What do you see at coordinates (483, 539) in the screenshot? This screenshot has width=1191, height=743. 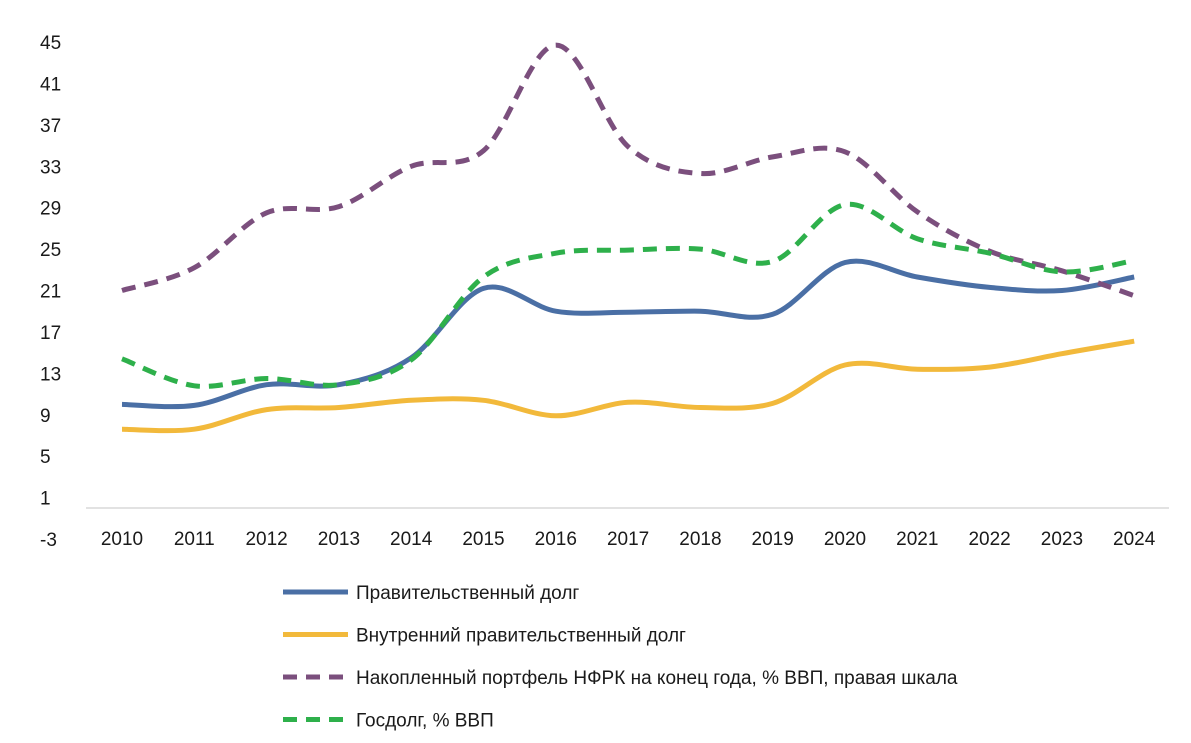 I see `x-tick-label: 2015` at bounding box center [483, 539].